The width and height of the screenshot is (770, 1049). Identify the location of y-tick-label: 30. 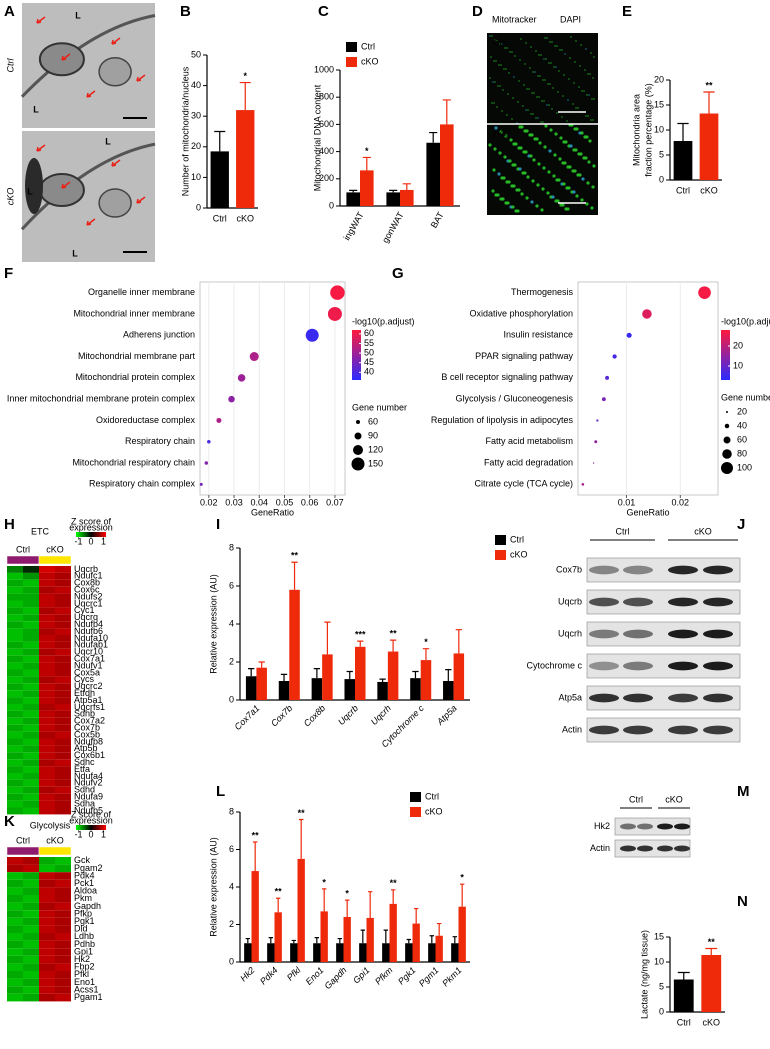
(196, 116).